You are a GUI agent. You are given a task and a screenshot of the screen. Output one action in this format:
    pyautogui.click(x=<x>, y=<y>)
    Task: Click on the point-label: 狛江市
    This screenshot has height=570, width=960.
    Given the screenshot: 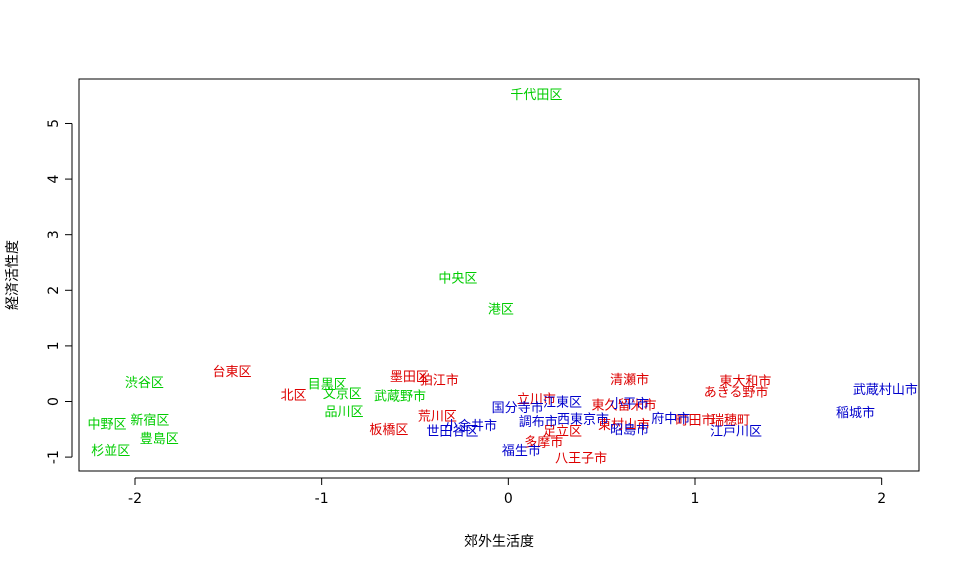 What is the action you would take?
    pyautogui.click(x=439, y=380)
    